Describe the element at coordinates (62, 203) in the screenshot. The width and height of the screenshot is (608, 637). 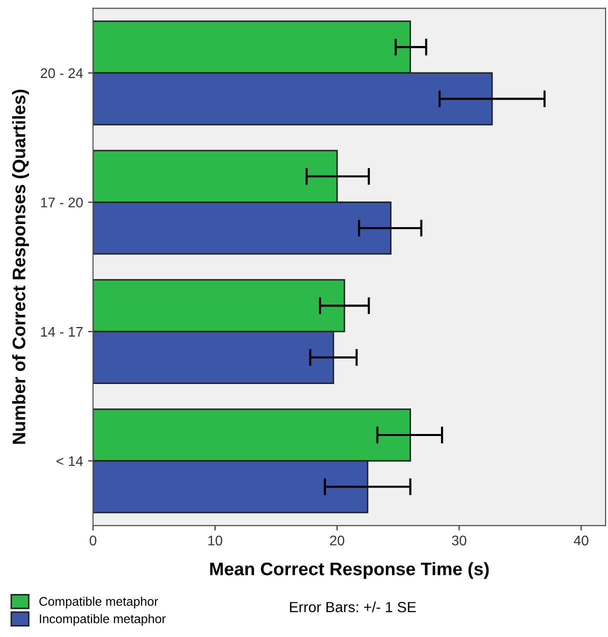
I see `y-tick-label: 17 - 20` at that location.